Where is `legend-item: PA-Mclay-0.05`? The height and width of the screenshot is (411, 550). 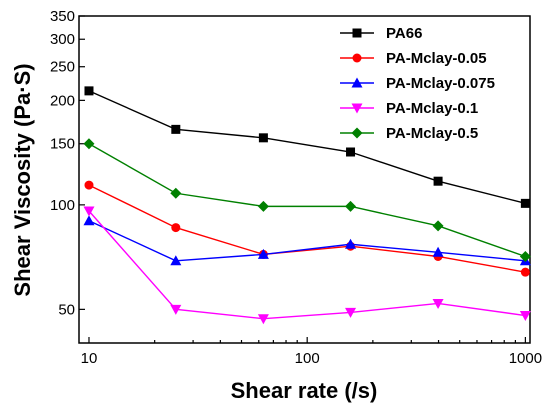 legend-item: PA-Mclay-0.05 is located at coordinates (413, 58).